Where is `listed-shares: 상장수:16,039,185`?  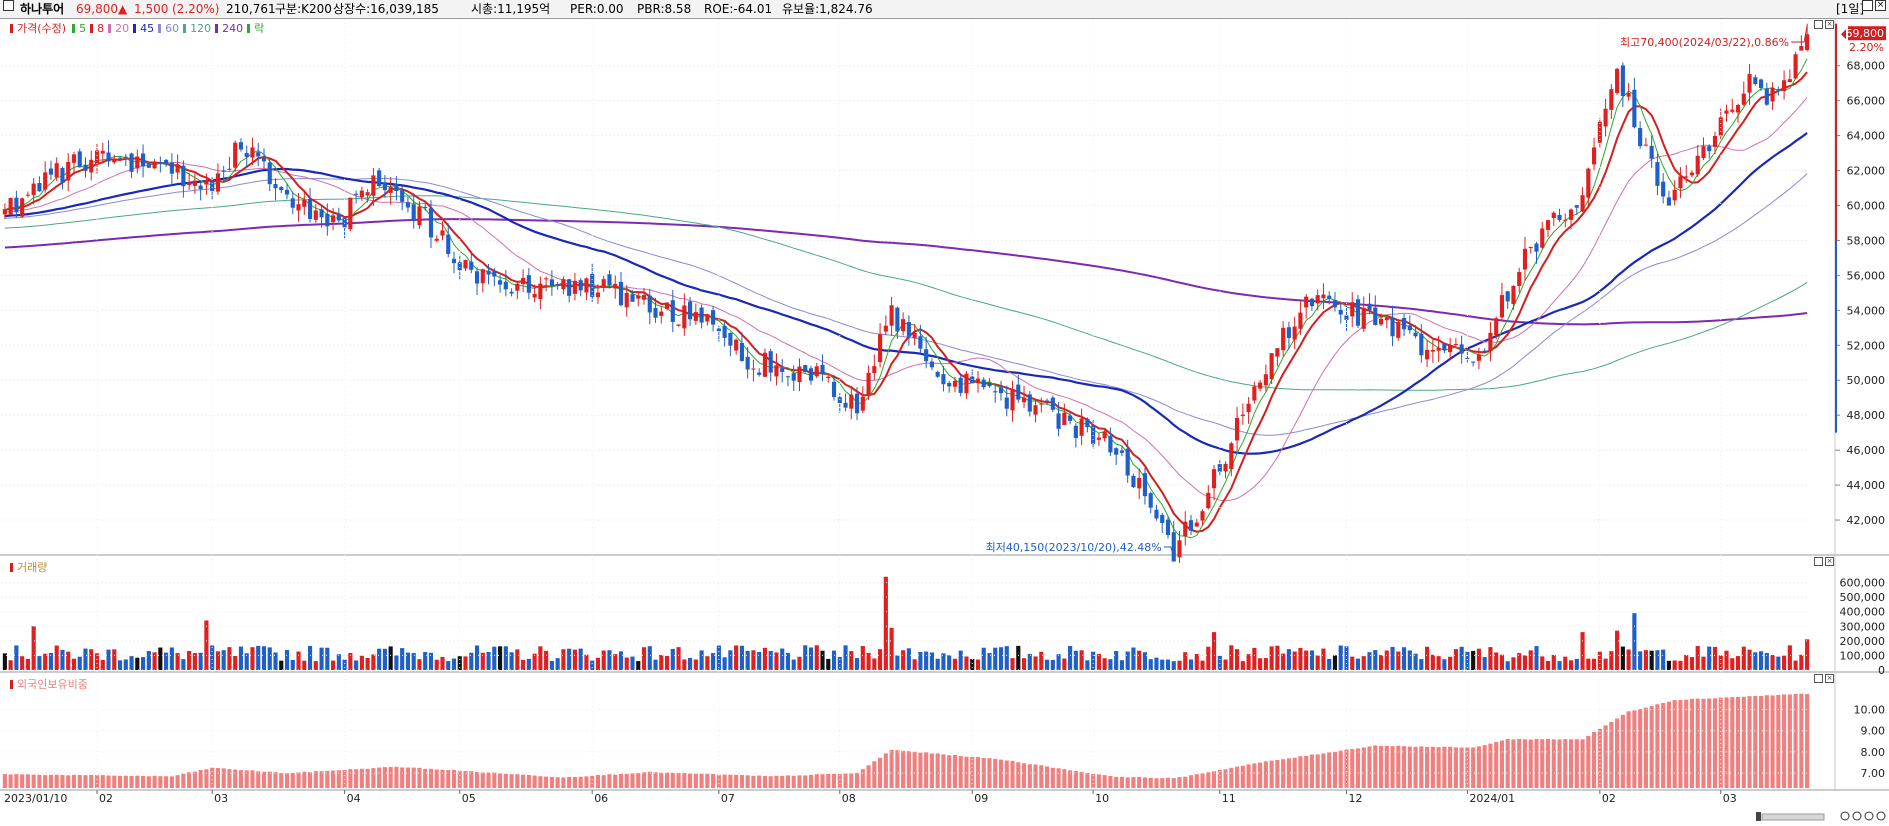
listed-shares: 상장수:16,039,185 is located at coordinates (386, 9).